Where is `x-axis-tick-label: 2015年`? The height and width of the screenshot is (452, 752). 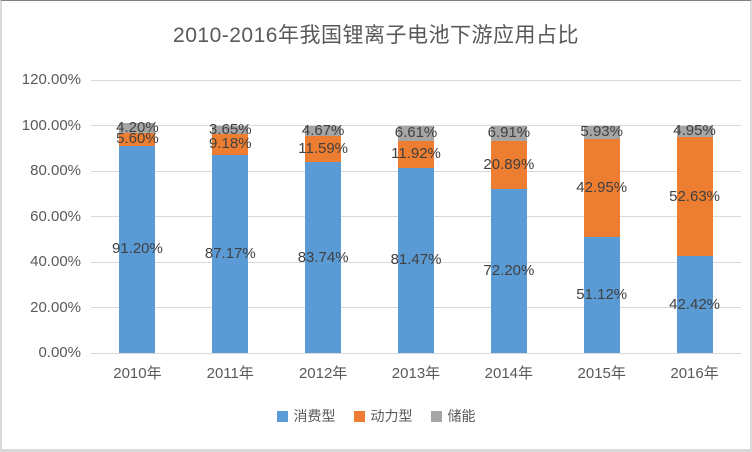
x-axis-tick-label: 2015年 is located at coordinates (601, 373).